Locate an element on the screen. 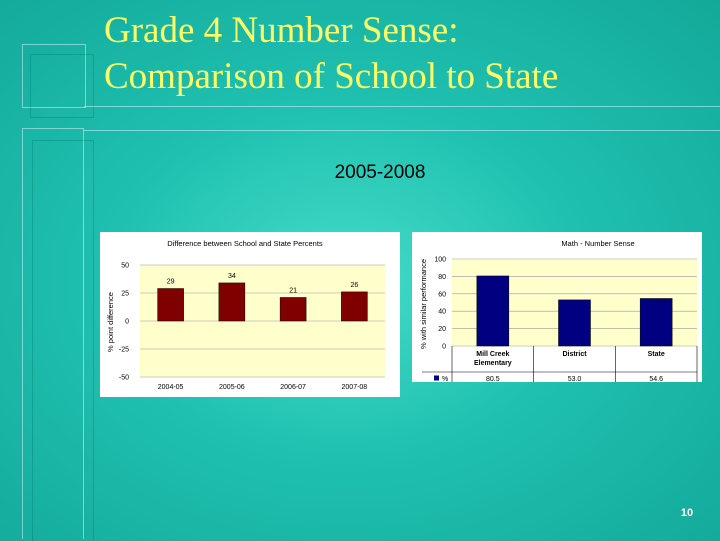  legend-label: % is located at coordinates (445, 379).